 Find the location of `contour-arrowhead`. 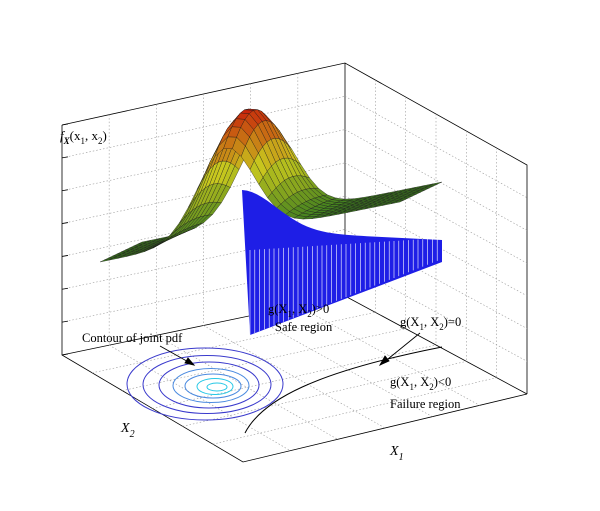

contour-arrowhead is located at coordinates (190, 361).